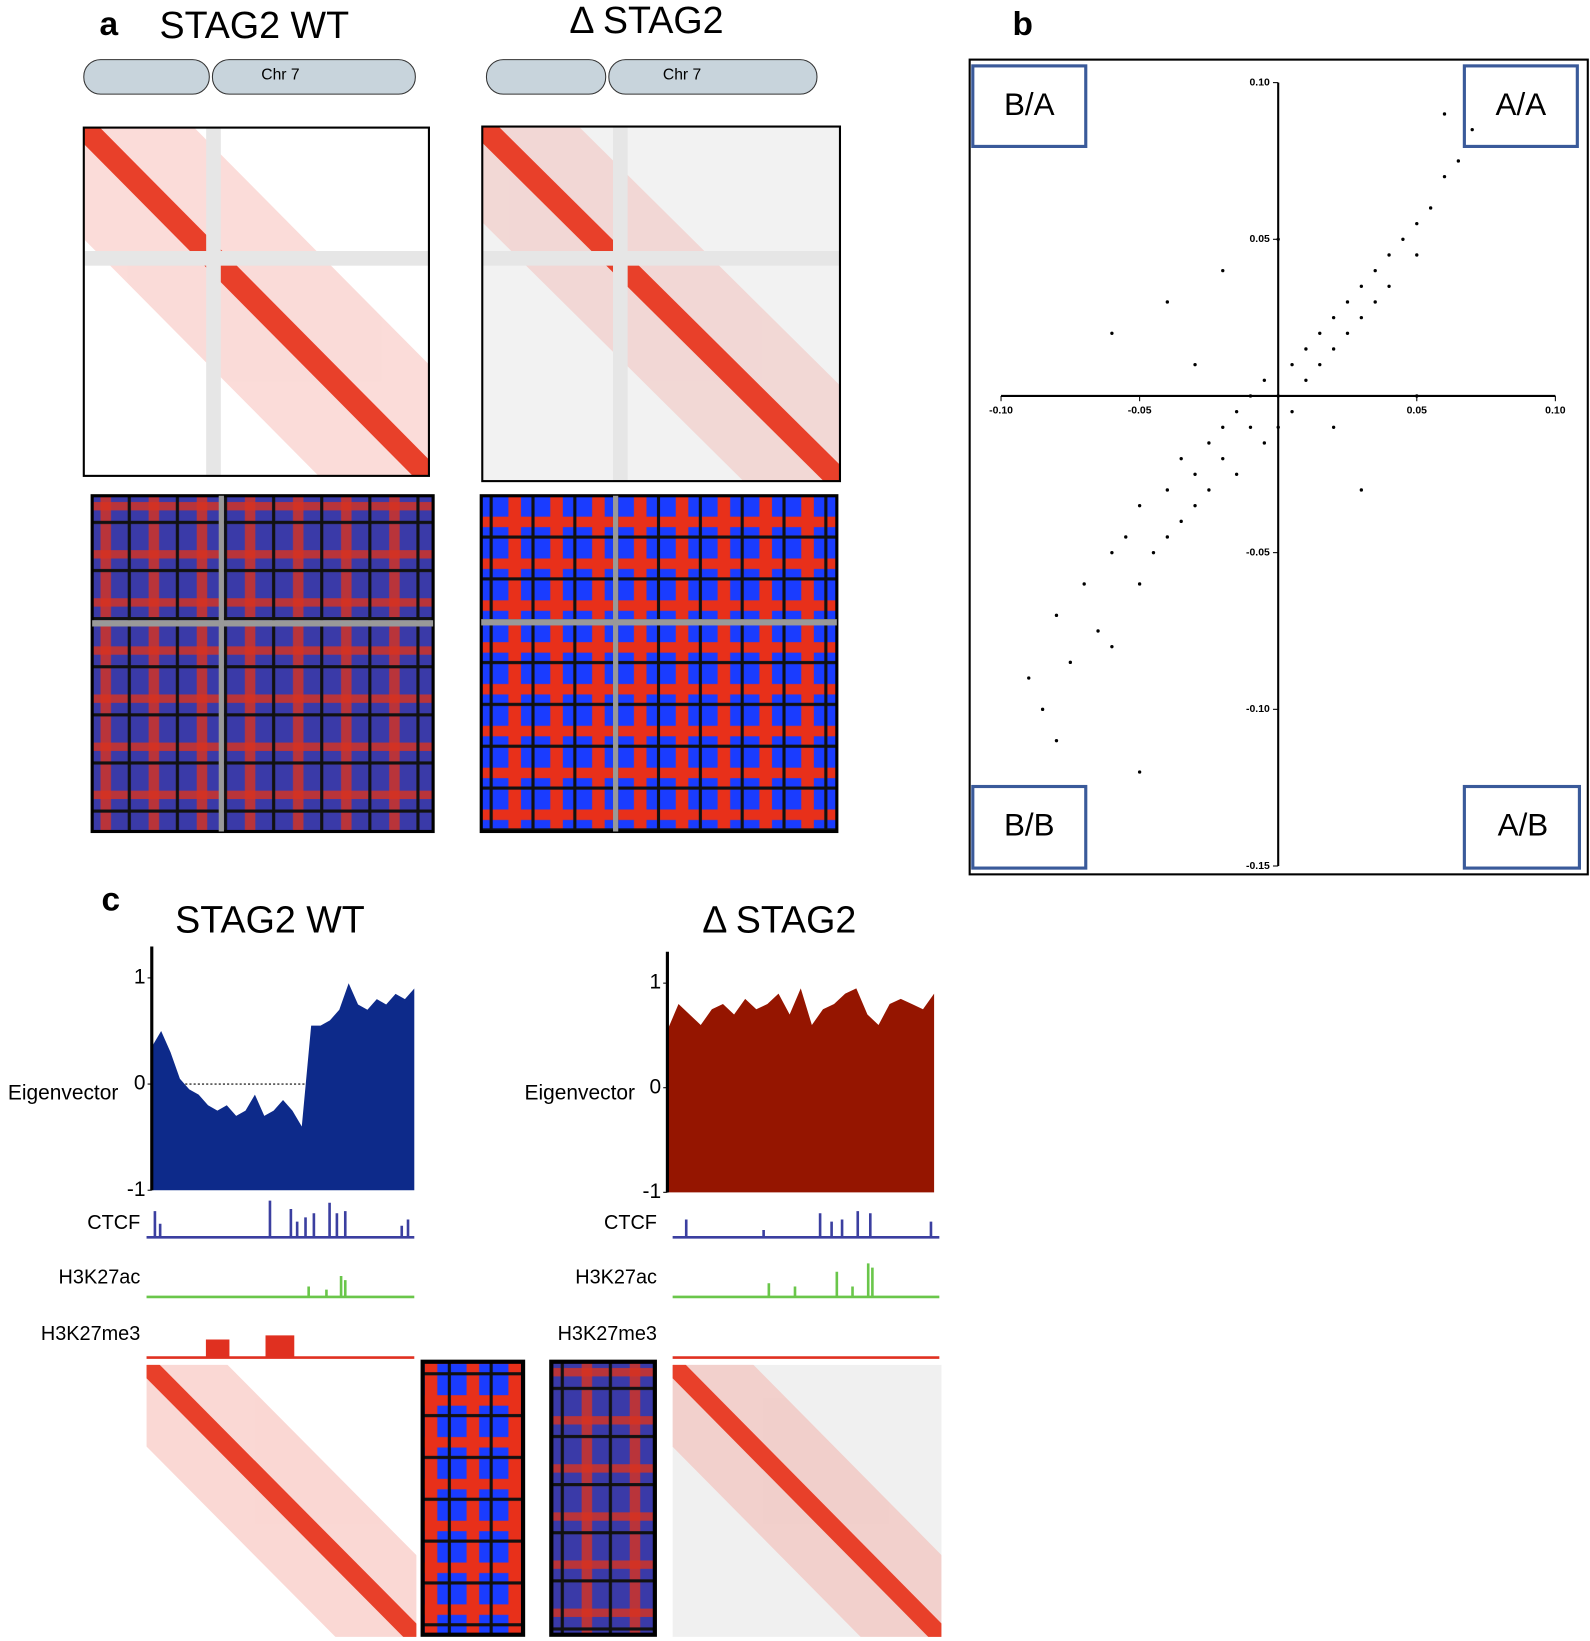 The height and width of the screenshot is (1641, 1590). Describe the element at coordinates (1417, 410) in the screenshot. I see `x-tick-label: 0.05` at that location.